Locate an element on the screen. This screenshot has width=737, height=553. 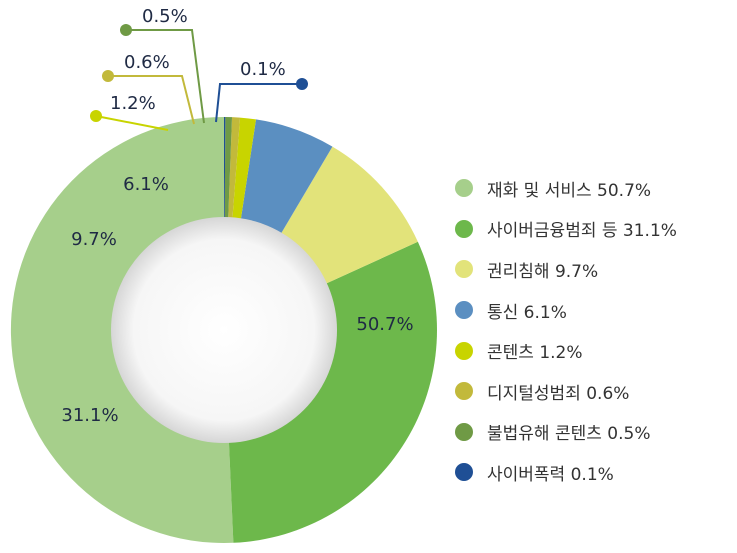
legend-item: 콘텐츠 1.2% is located at coordinates (566, 350).